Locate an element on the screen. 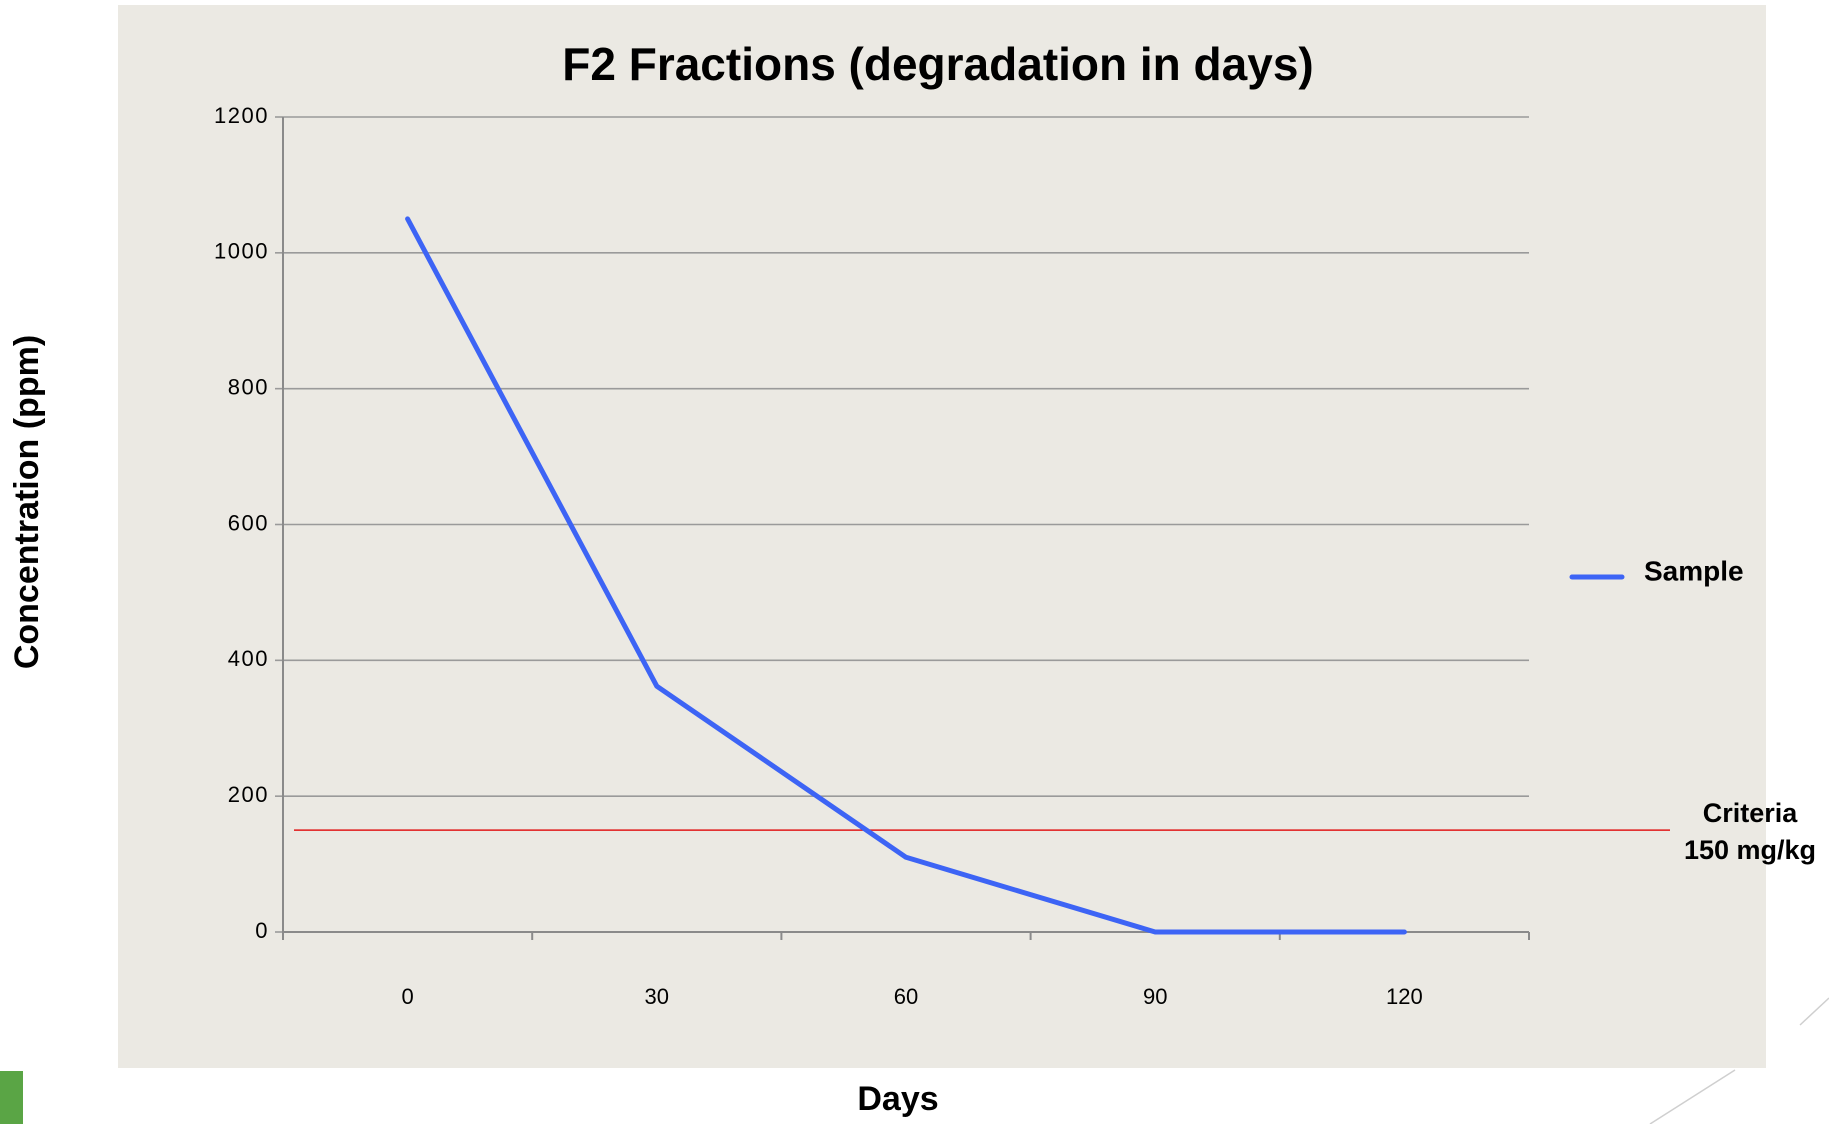  legend-label: Sample is located at coordinates (1694, 570).